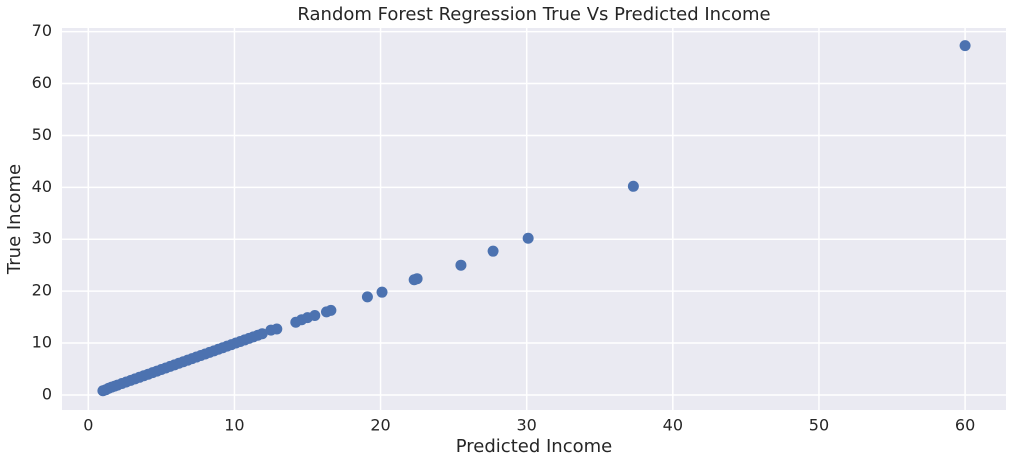  What do you see at coordinates (42, 290) in the screenshot?
I see `y-tick-label: 20` at bounding box center [42, 290].